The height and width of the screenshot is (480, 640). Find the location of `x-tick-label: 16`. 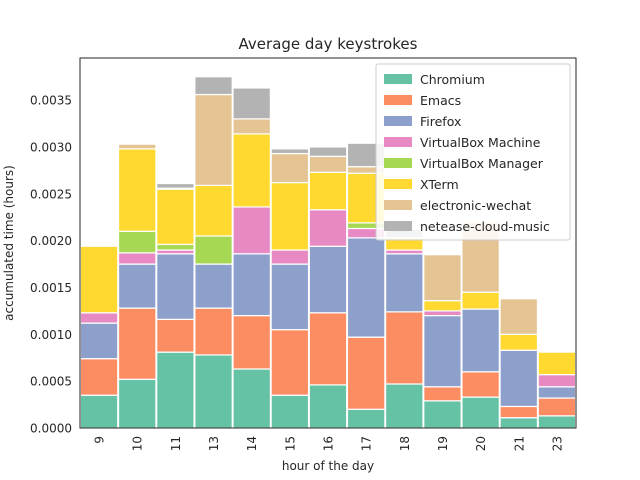

x-tick-label: 16 is located at coordinates (329, 443).